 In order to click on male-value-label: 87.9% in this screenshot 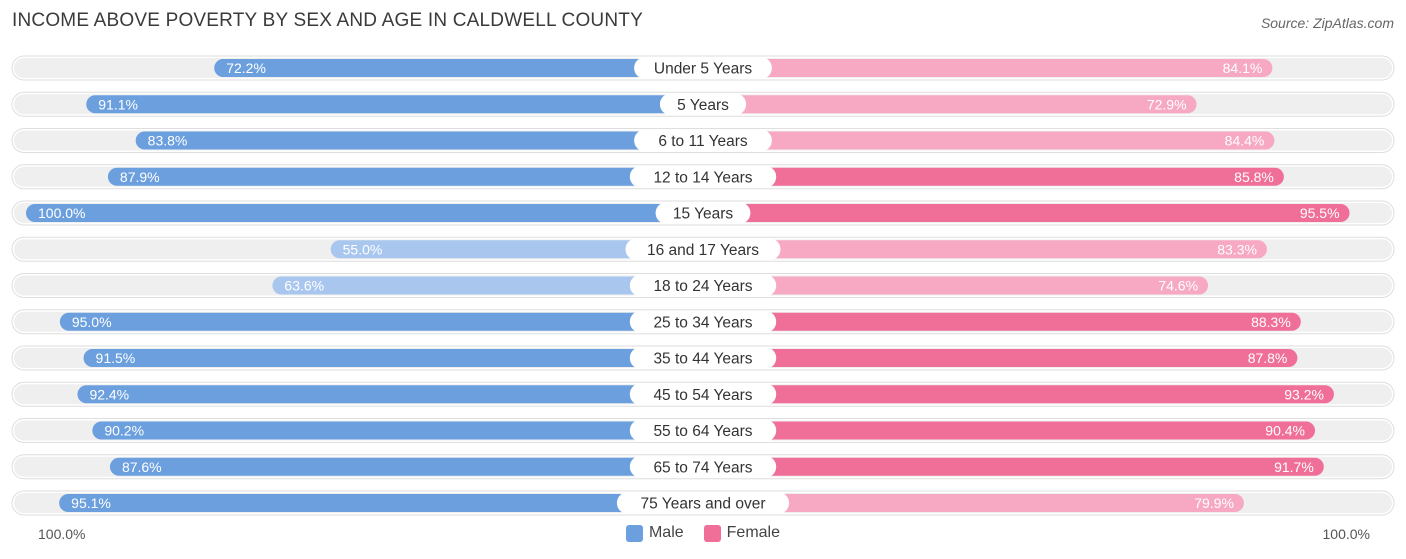, I will do `click(140, 177)`.